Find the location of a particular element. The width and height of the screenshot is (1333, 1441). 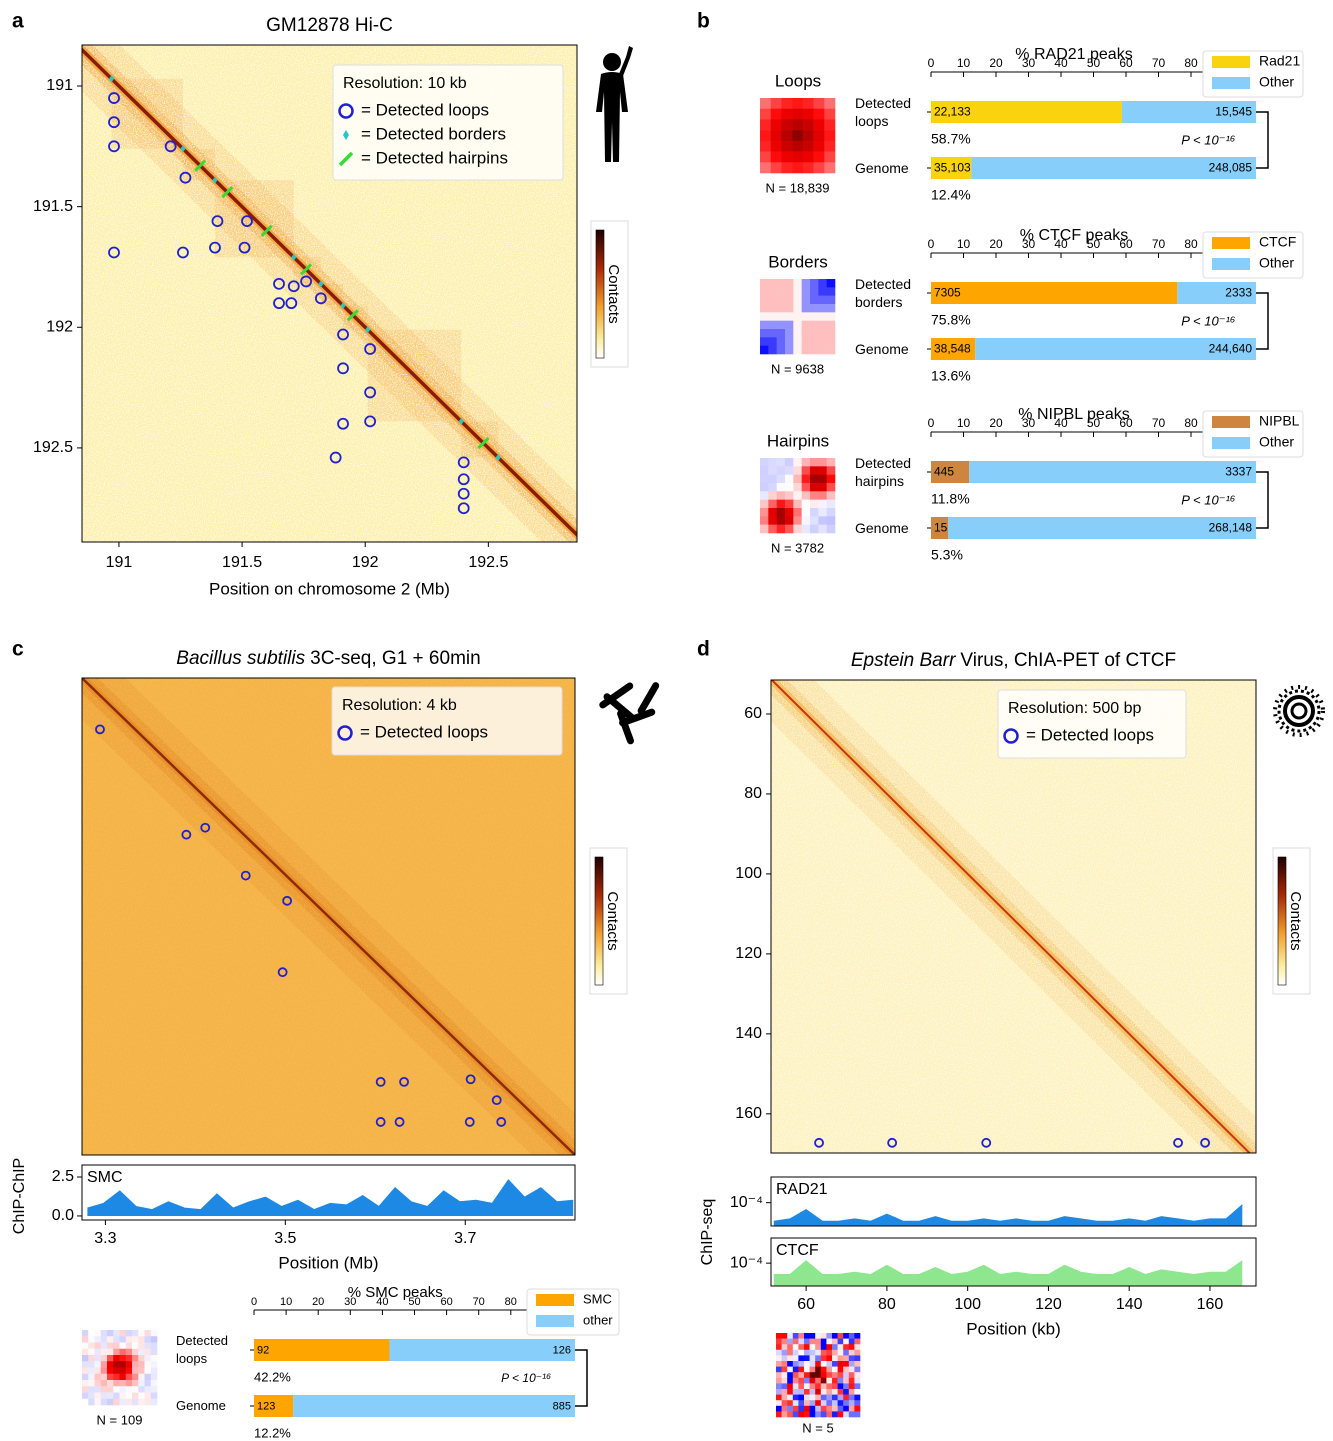

legend-title: Resolution: 4 kb is located at coordinates (399, 705).